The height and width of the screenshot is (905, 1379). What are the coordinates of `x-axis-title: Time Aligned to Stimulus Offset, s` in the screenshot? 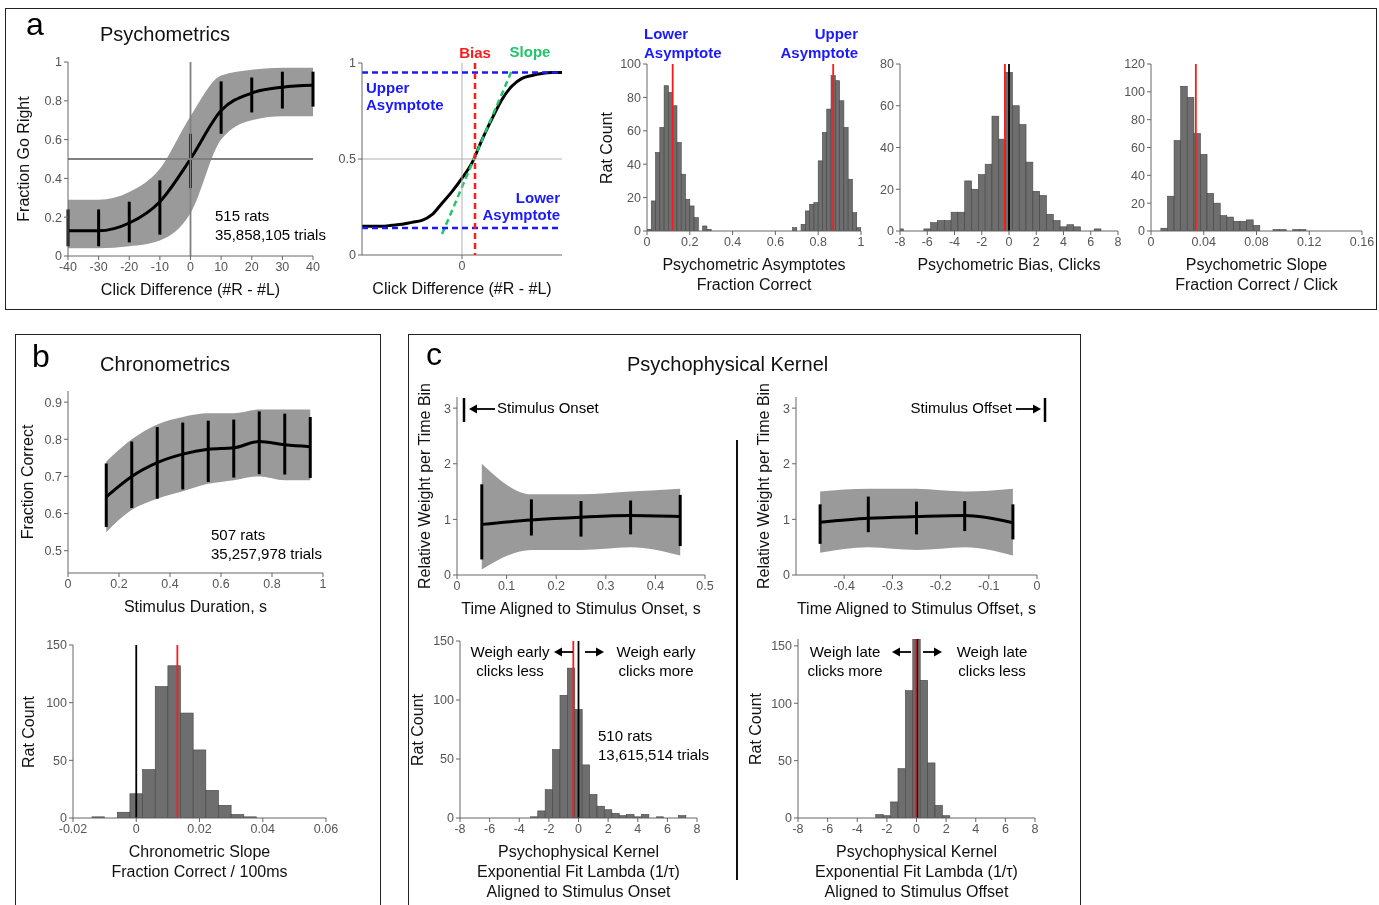 It's located at (916, 609).